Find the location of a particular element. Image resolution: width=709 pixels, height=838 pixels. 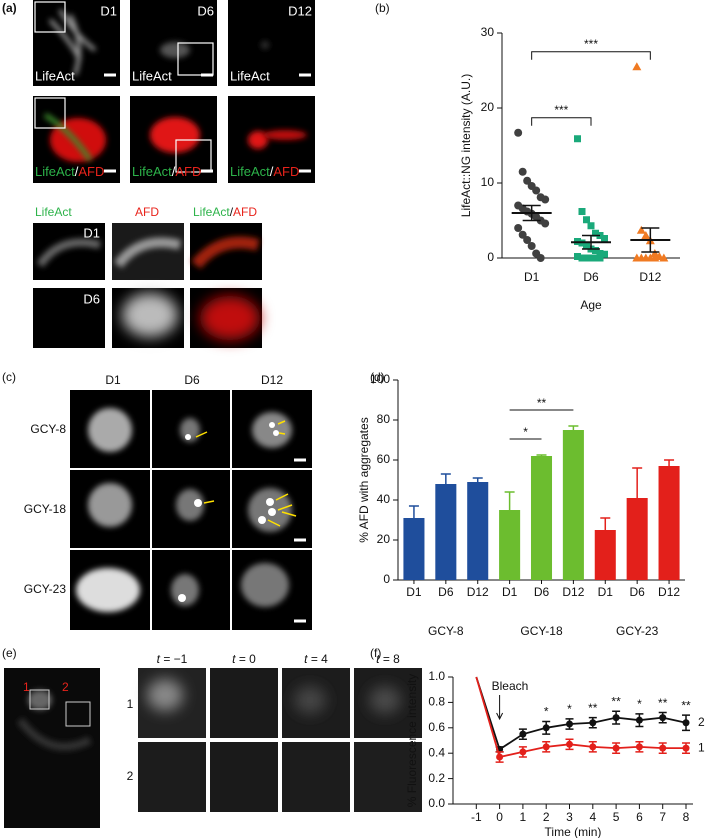

y-tick-label: 0.4 is located at coordinates (436, 752).